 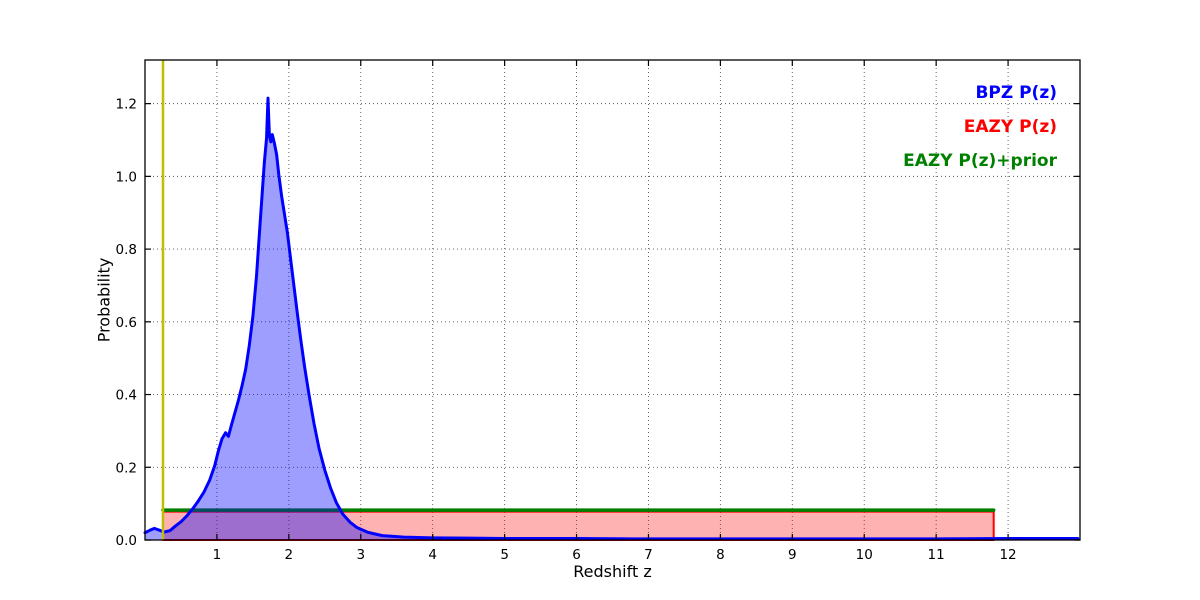 I want to click on svg-text: 0.0, so click(x=126, y=541).